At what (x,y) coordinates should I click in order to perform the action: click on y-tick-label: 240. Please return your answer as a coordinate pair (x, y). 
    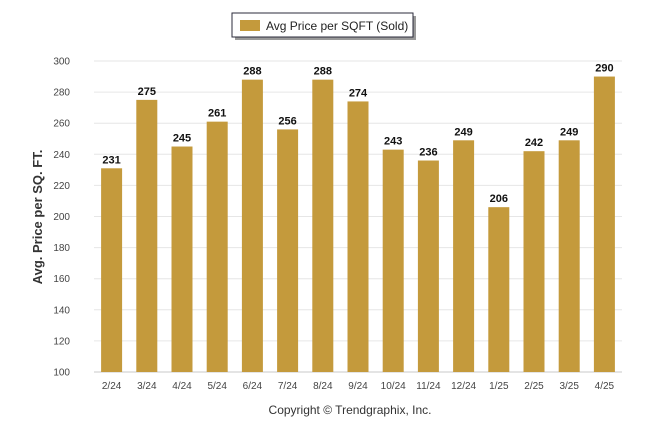
    Looking at the image, I should click on (61, 155).